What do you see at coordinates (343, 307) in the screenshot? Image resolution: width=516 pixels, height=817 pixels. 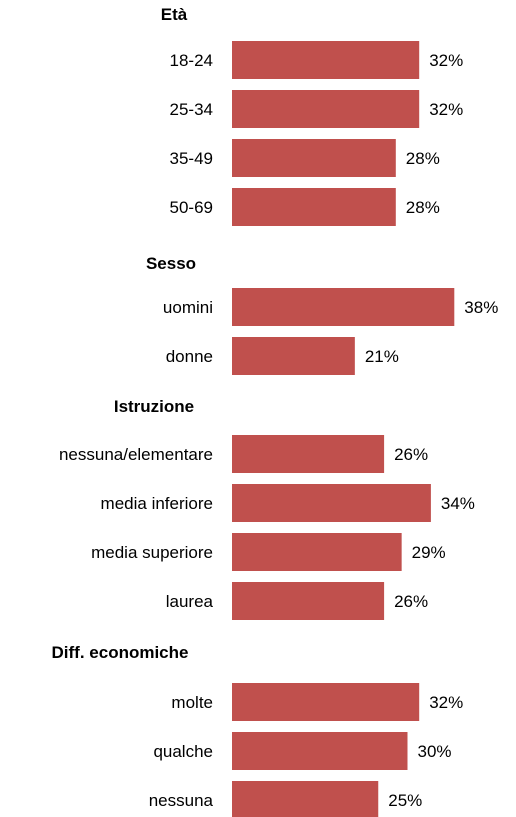 I see `bar-sesso-uomini` at bounding box center [343, 307].